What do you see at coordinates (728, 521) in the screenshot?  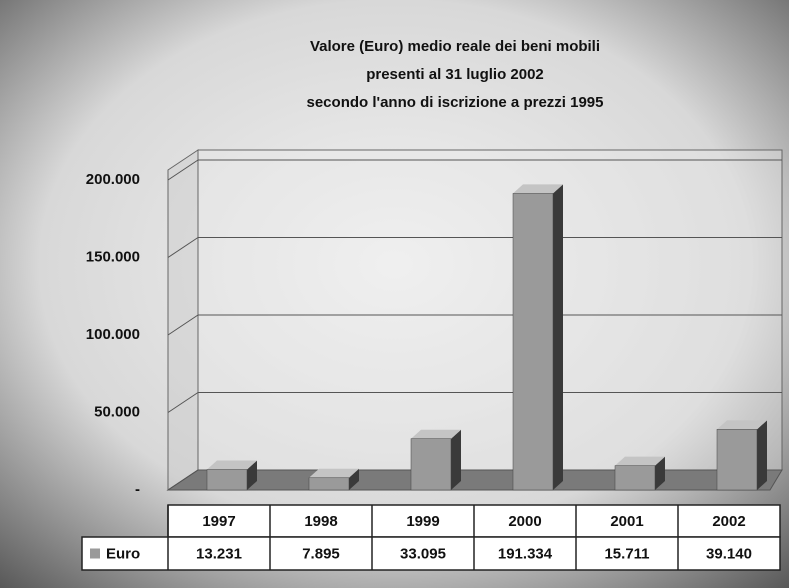 I see `x-tick-label: 2002` at bounding box center [728, 521].